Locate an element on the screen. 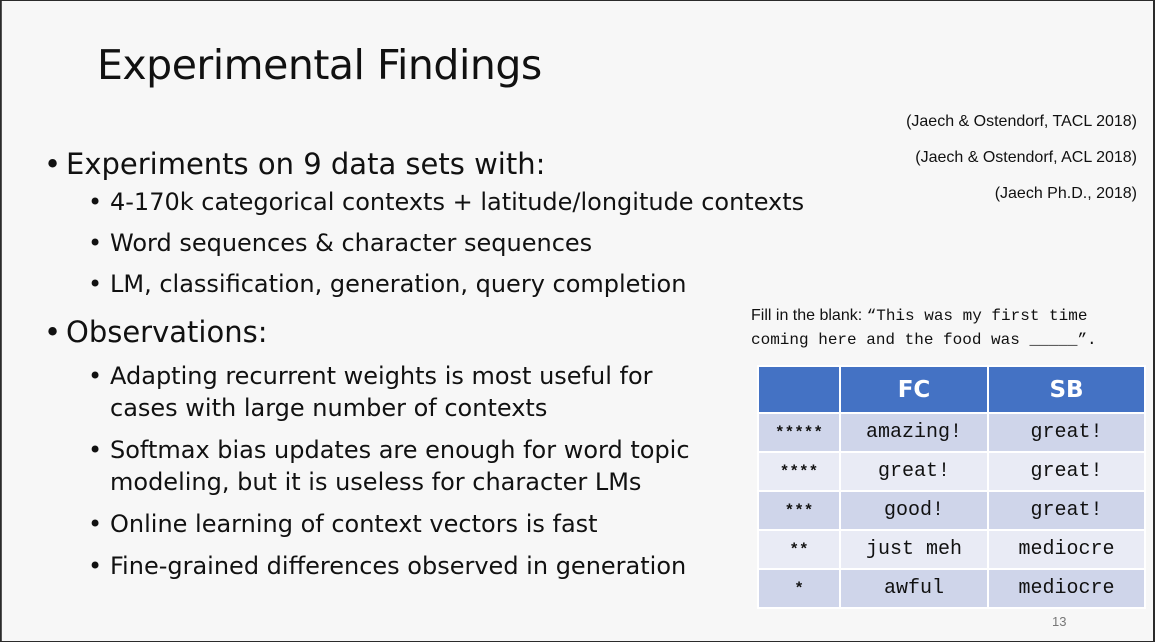 This screenshot has width=1155, height=642. table-header-row: FC SB is located at coordinates (951, 389).